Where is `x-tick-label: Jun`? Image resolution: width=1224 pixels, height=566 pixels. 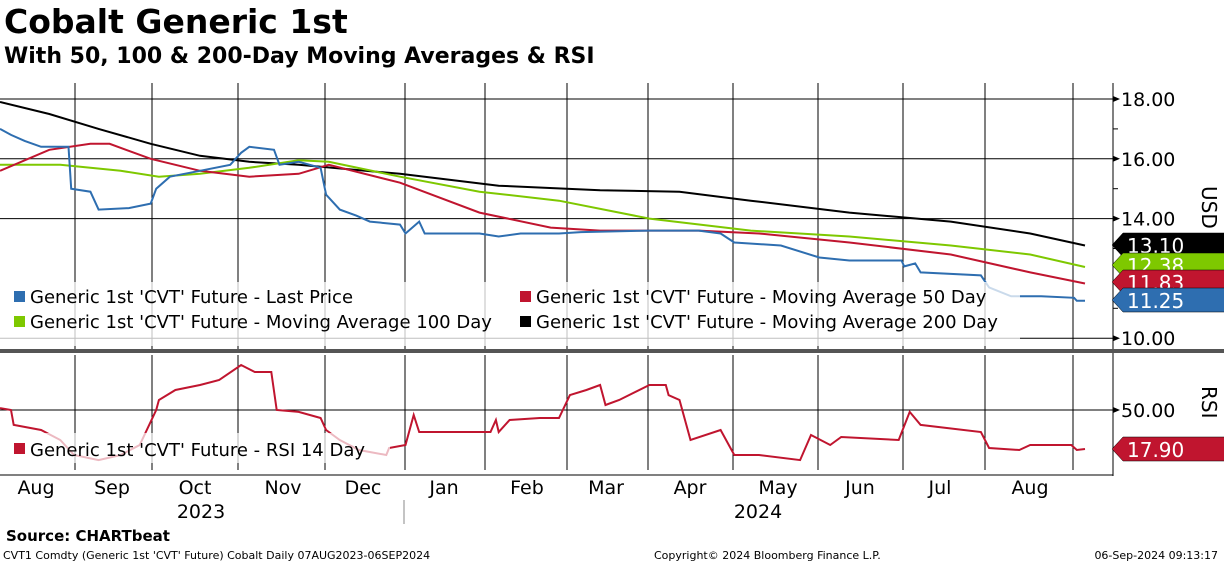 x-tick-label: Jun is located at coordinates (859, 488).